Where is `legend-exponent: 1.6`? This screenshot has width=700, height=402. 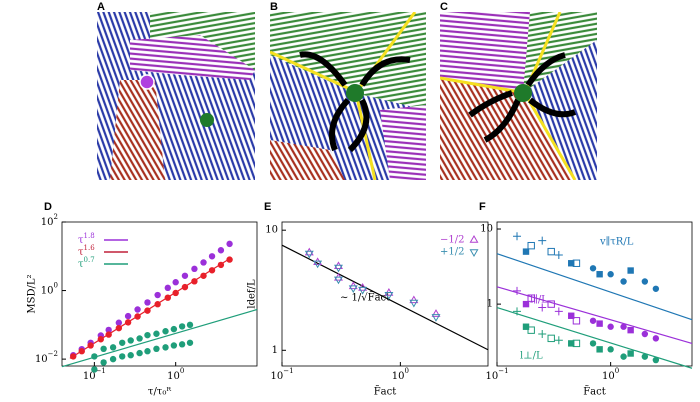
legend-exponent: 1.6 is located at coordinates (90, 248).